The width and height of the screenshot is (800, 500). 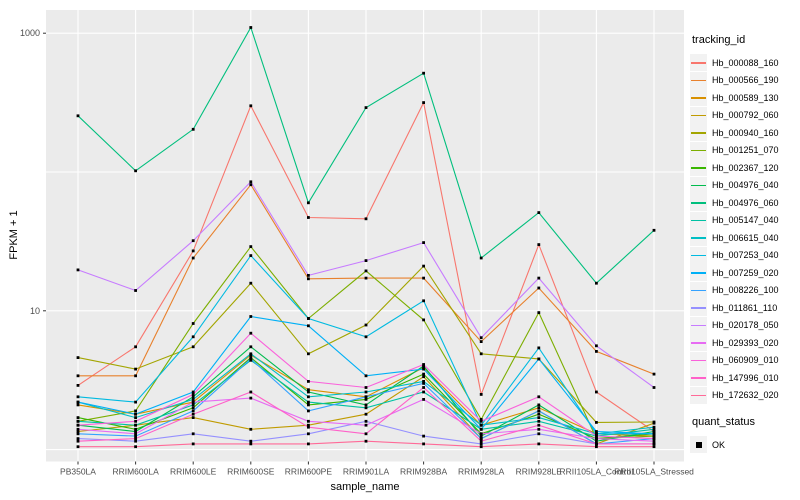 I want to click on legend-entry-Hb_000566_190: Hb_000566_190, so click(x=745, y=80).